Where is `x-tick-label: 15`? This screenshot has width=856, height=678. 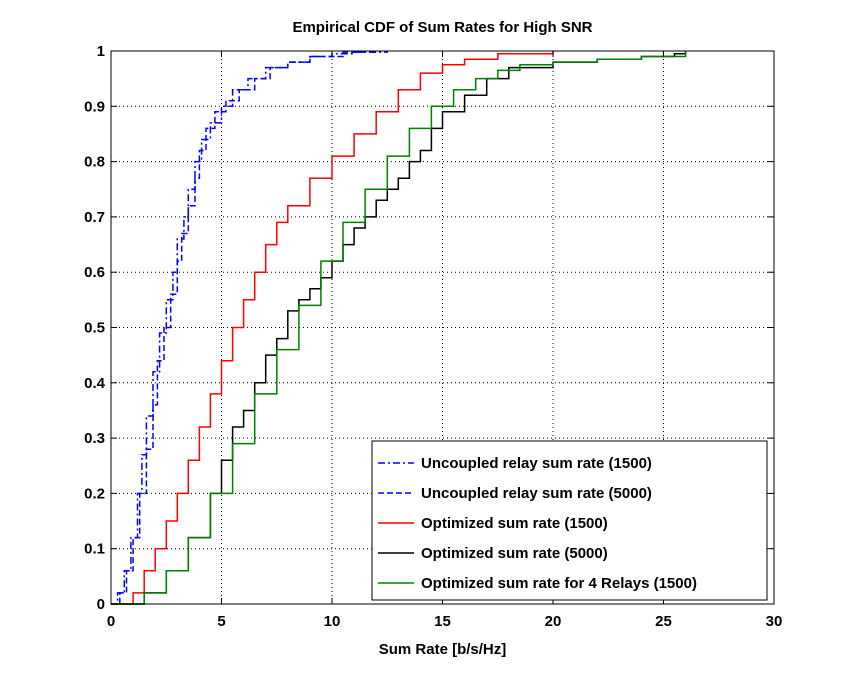
x-tick-label: 15 is located at coordinates (442, 621).